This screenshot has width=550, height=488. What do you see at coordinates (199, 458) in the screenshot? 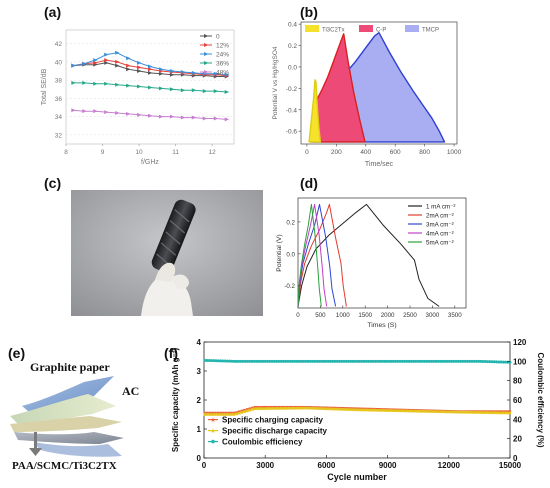
I see `f-ytick-label: 0` at bounding box center [199, 458].